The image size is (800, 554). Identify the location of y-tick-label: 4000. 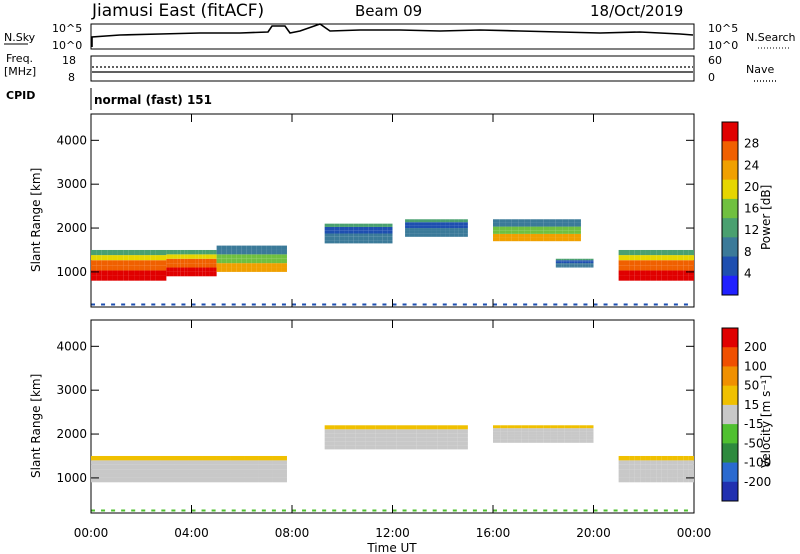
(71, 346).